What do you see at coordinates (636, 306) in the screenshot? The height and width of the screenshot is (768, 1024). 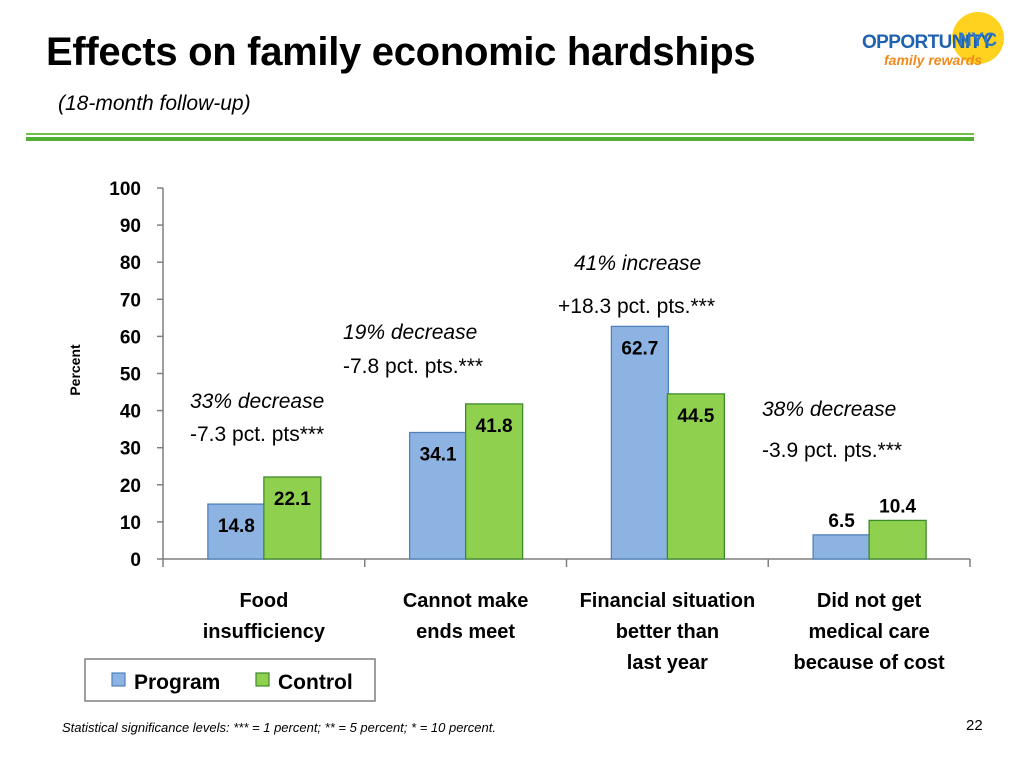 I see `annotation-impact: +18.3 pct. pts.***` at bounding box center [636, 306].